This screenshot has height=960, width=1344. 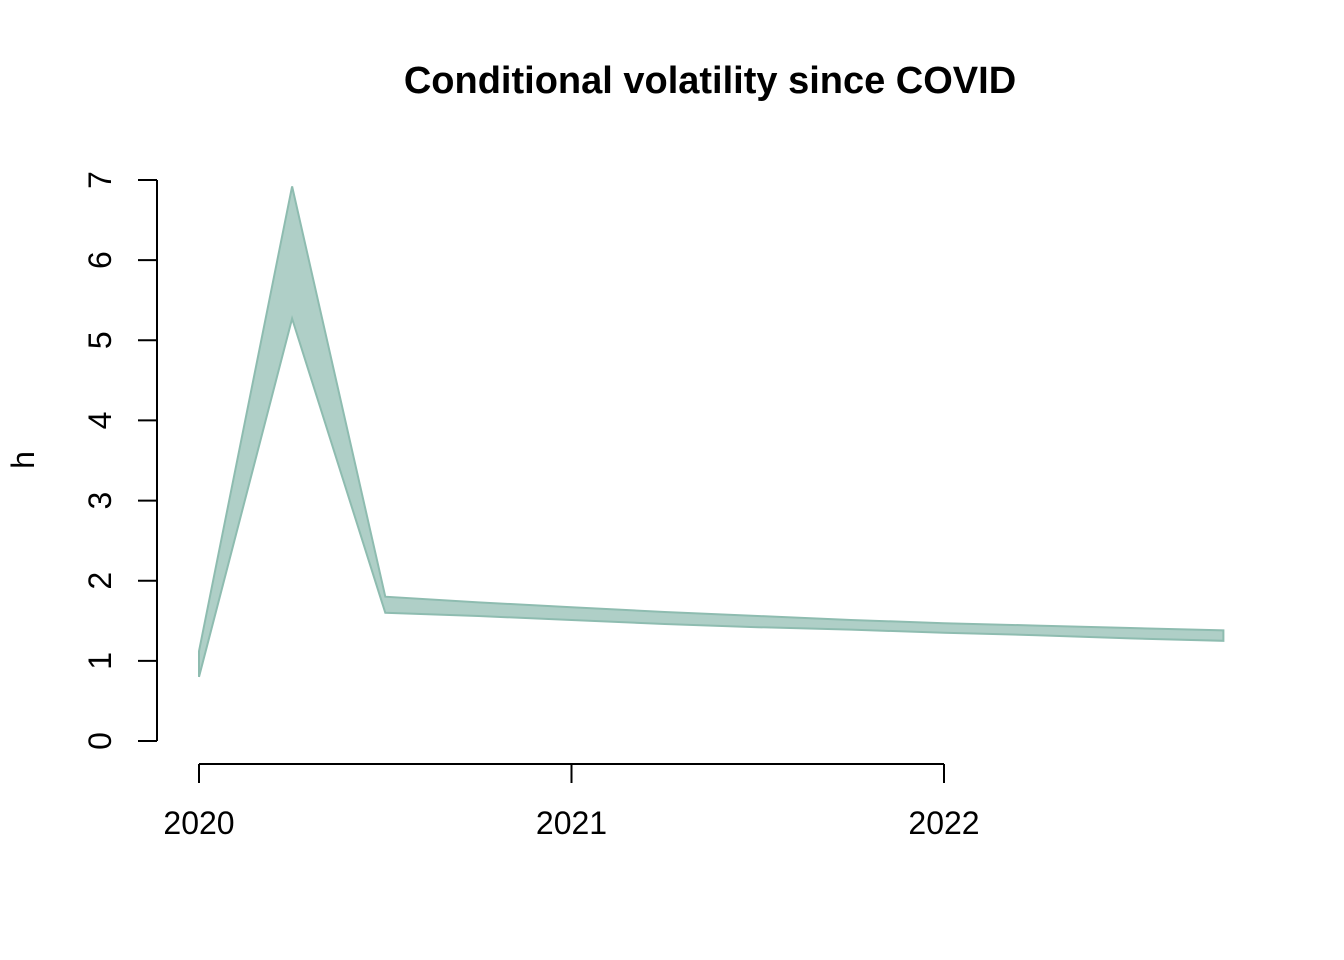 What do you see at coordinates (23, 460) in the screenshot?
I see `y-axis-label: h` at bounding box center [23, 460].